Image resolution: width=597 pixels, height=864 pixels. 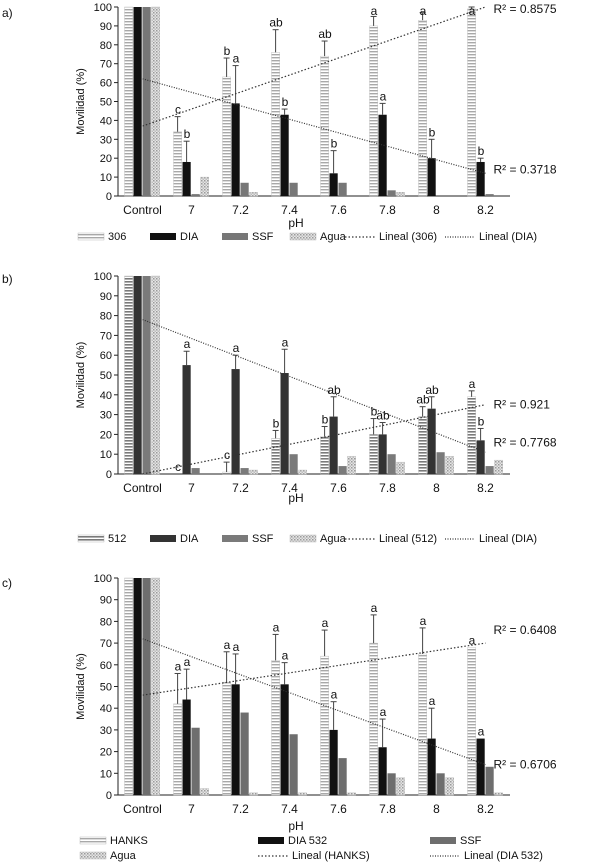 I want to click on y-tick-label: 50, so click(x=106, y=688).